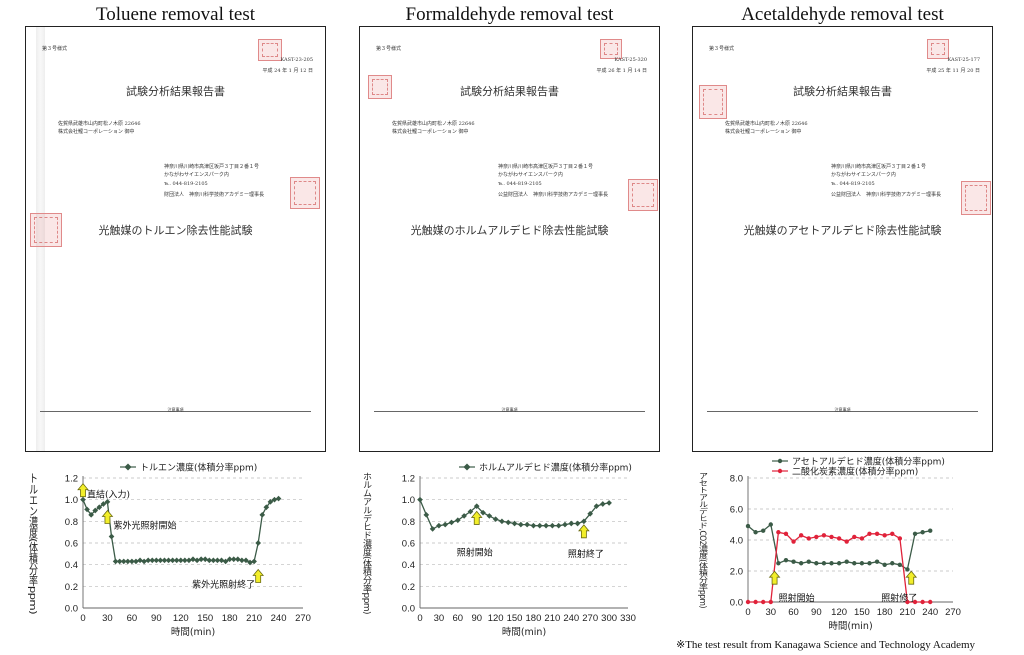  Describe the element at coordinates (71, 544) in the screenshot. I see `y-tick-label: 0.6` at that location.